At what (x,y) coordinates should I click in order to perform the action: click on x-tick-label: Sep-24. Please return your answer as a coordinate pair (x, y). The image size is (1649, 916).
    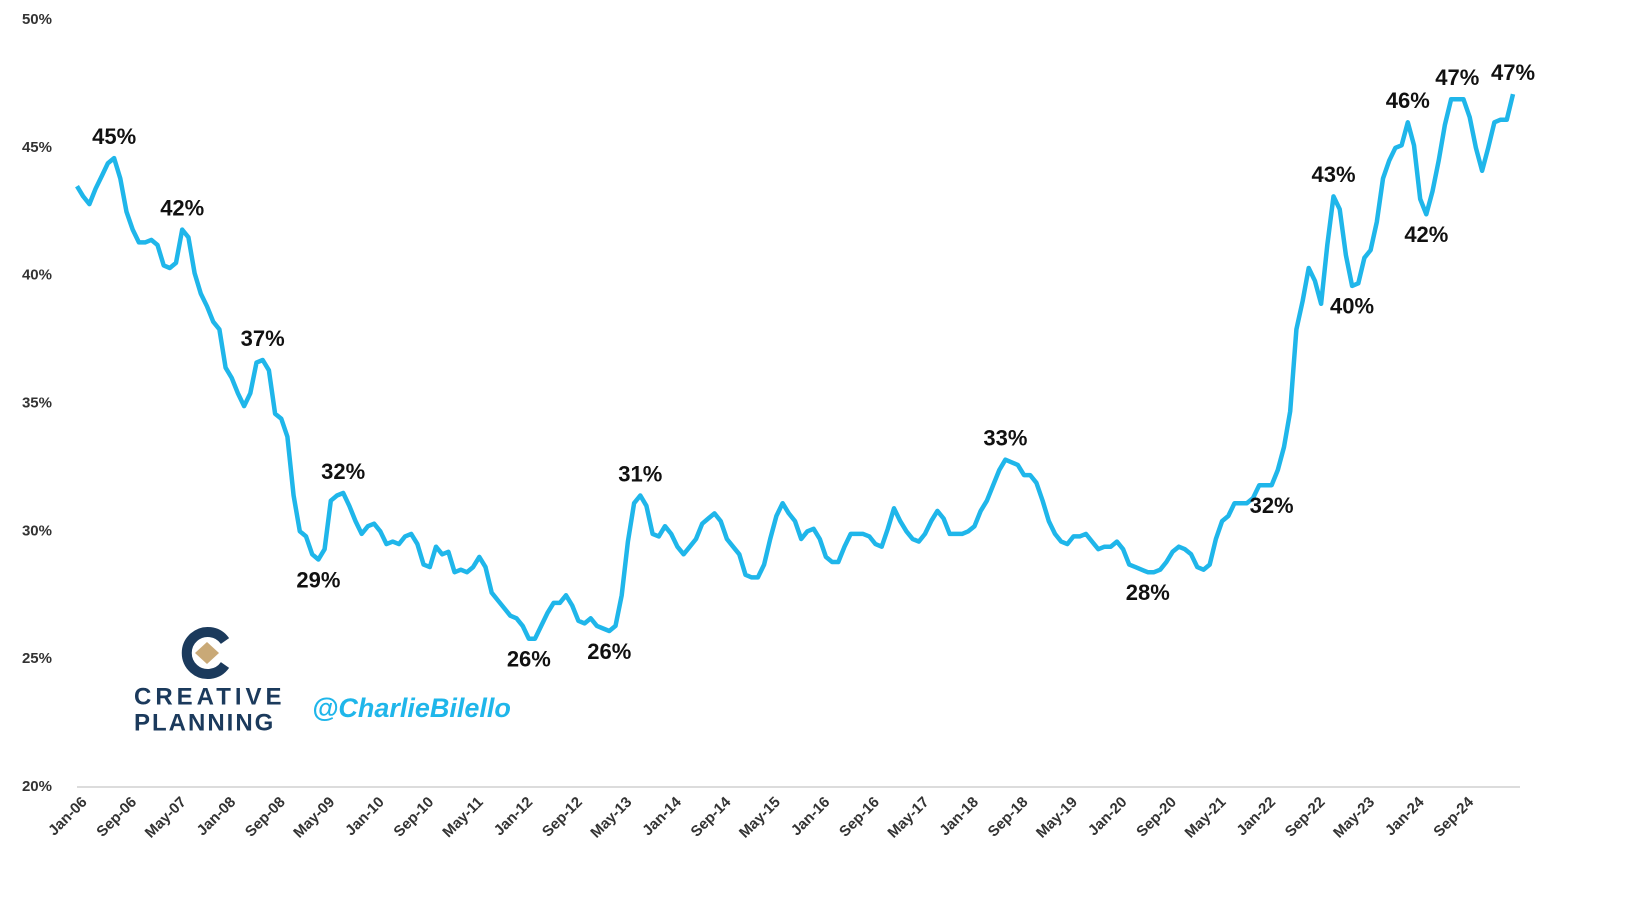
    Looking at the image, I should click on (1453, 816).